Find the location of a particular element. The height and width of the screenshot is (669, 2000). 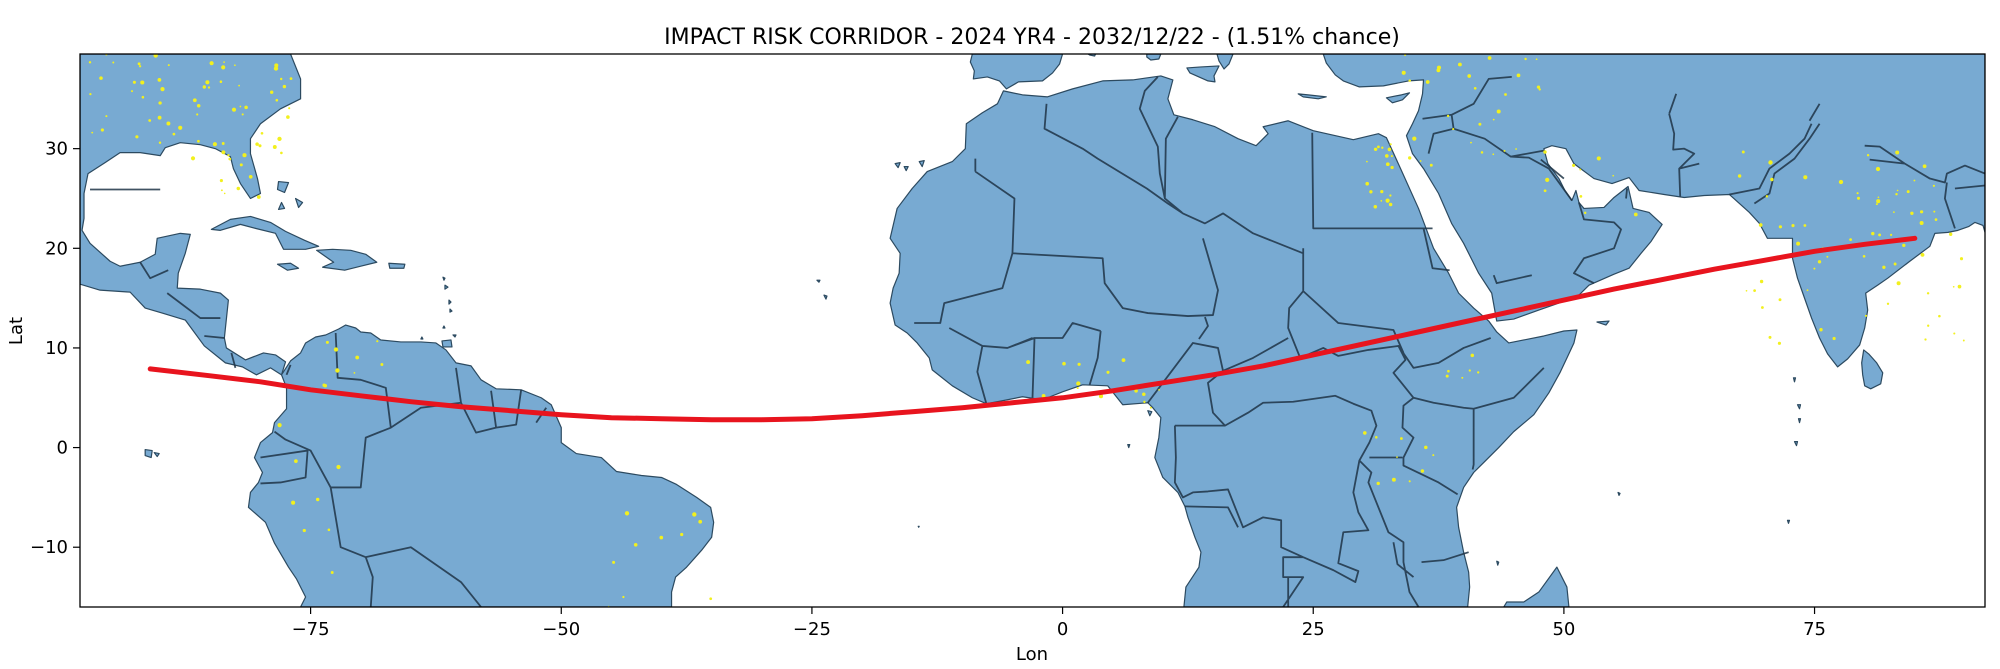

y-tick-label: 30 is located at coordinates (56, 149).